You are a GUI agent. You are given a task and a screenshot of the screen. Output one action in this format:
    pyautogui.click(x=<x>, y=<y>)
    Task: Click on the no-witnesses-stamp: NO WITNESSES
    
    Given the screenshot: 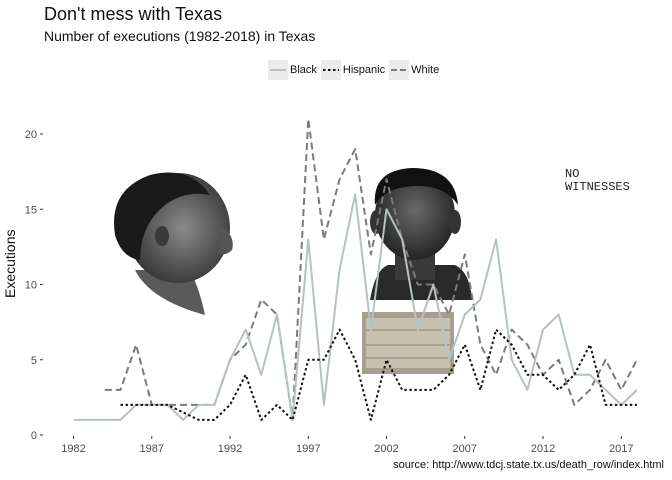 What is the action you would take?
    pyautogui.click(x=597, y=180)
    